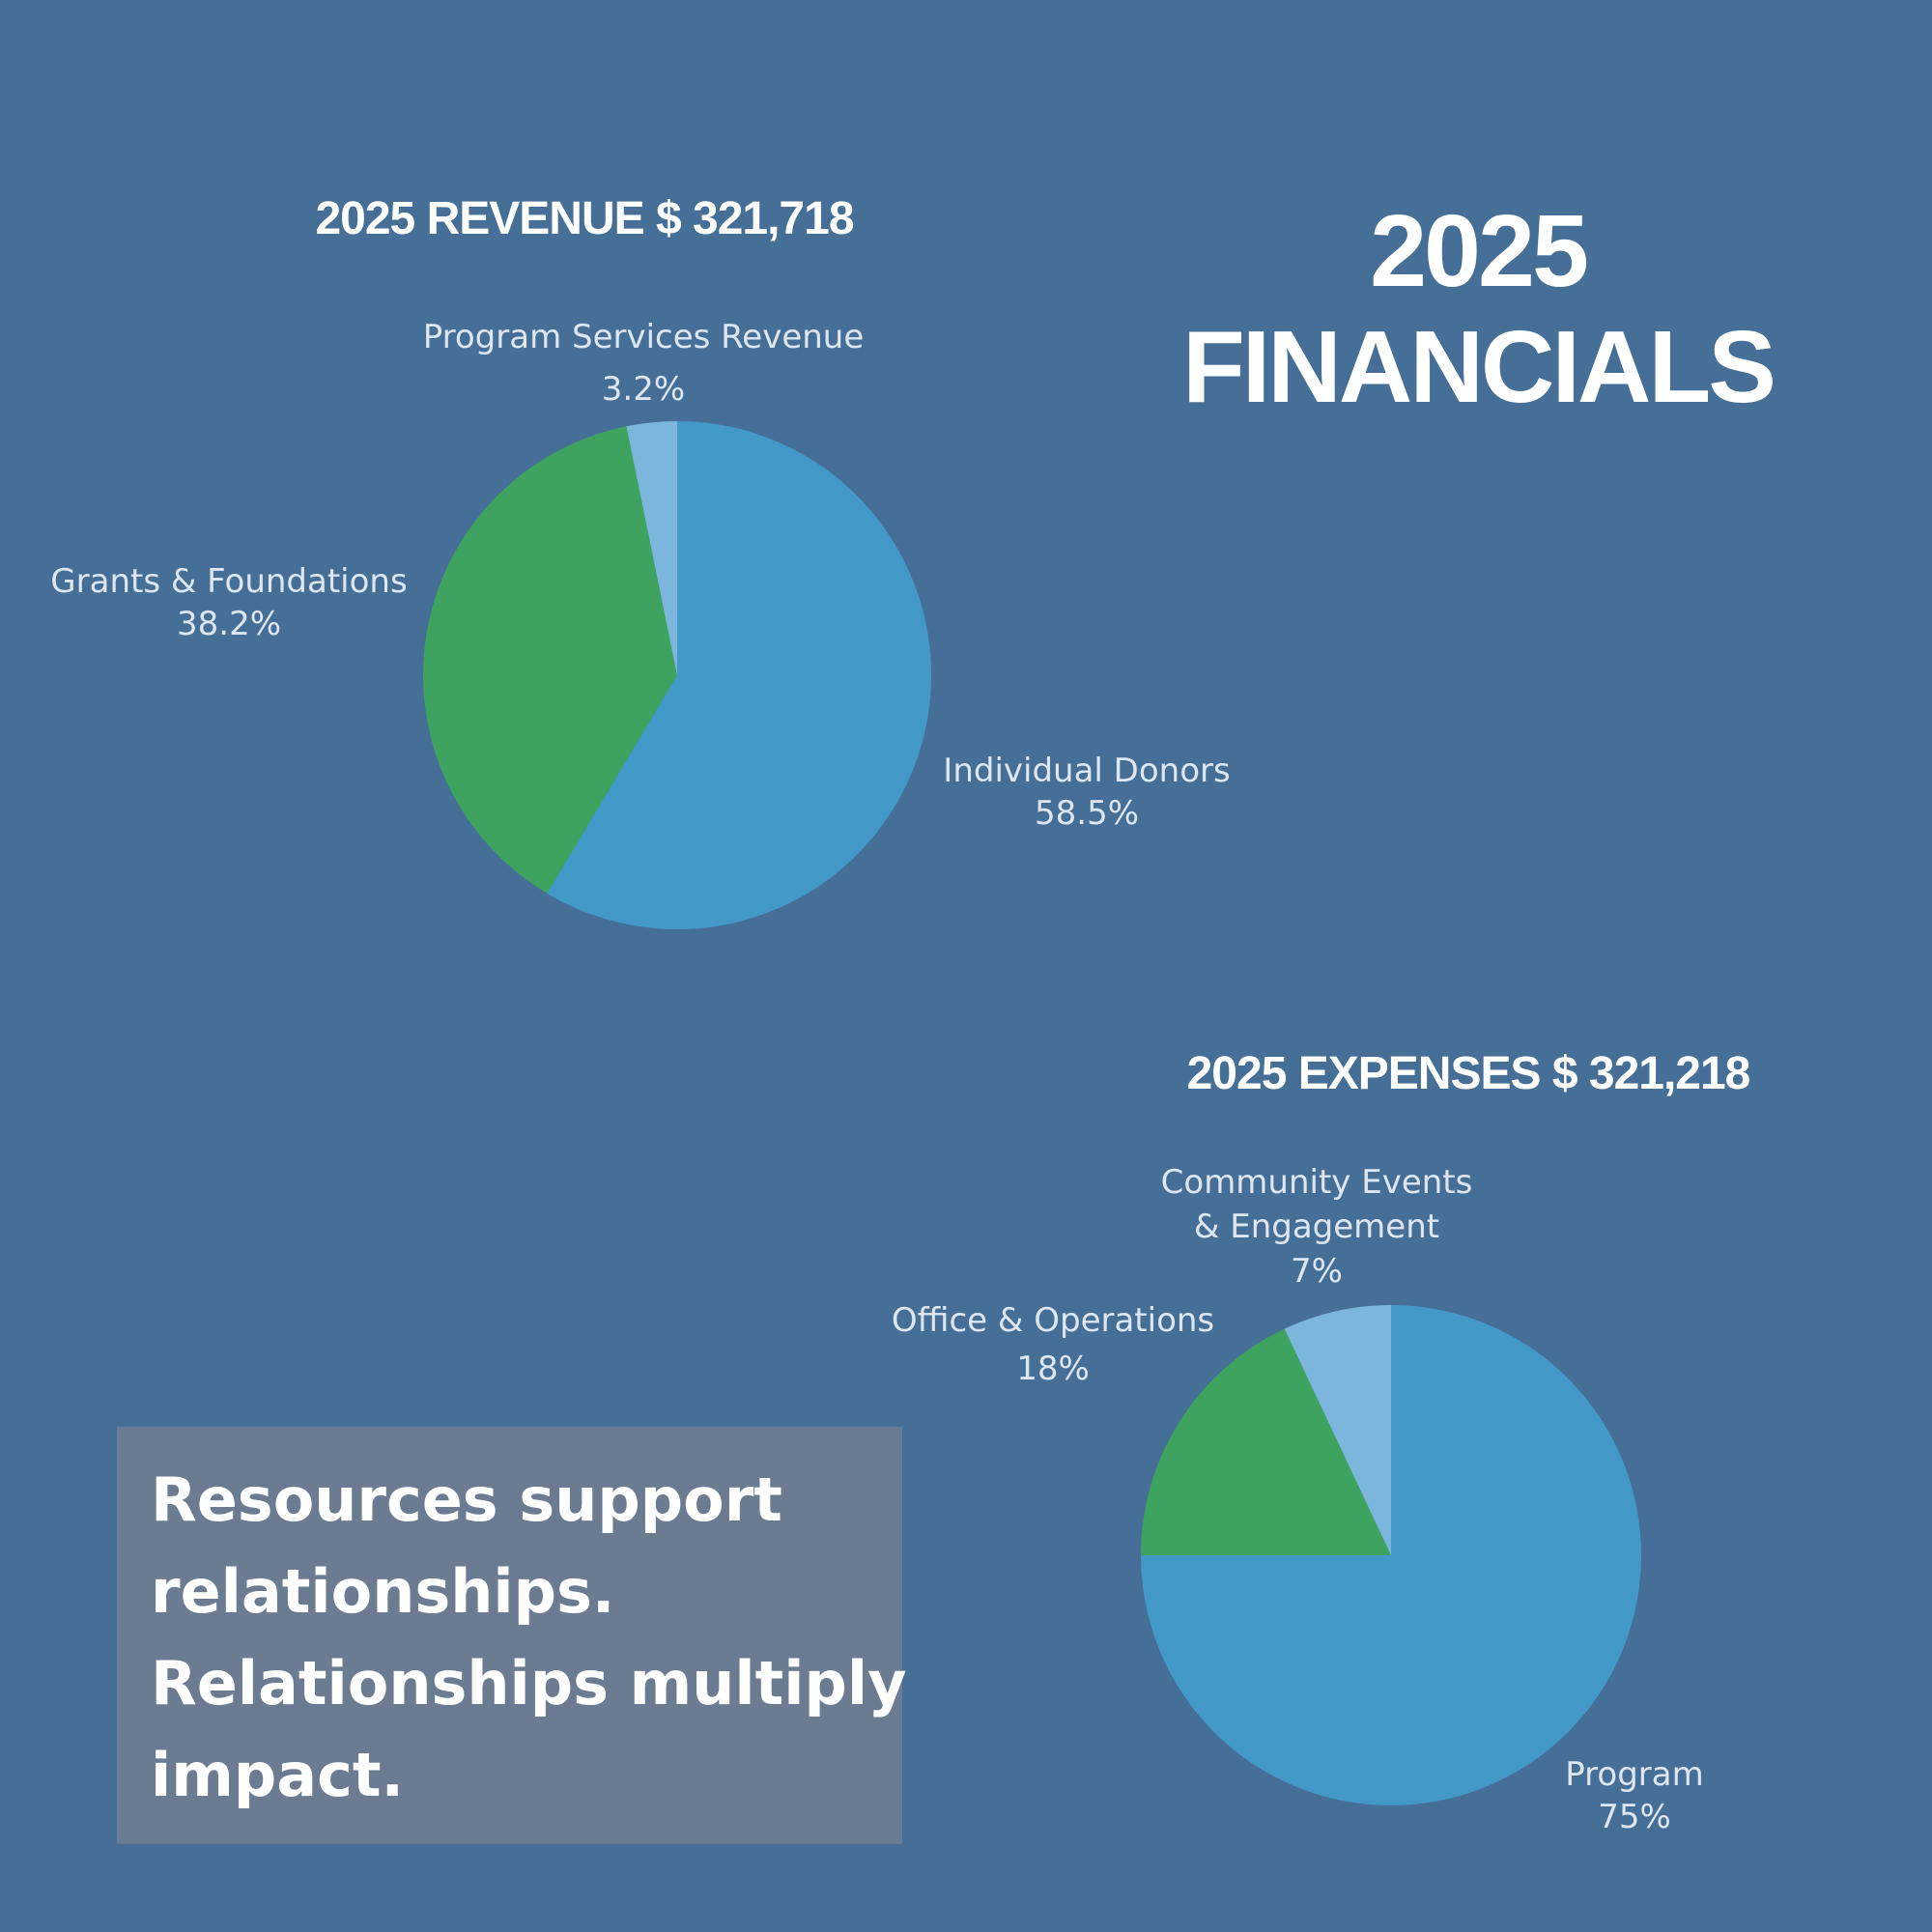 This screenshot has width=1932, height=1932. What do you see at coordinates (229, 624) in the screenshot?
I see `revenue-value-label: 38.2%` at bounding box center [229, 624].